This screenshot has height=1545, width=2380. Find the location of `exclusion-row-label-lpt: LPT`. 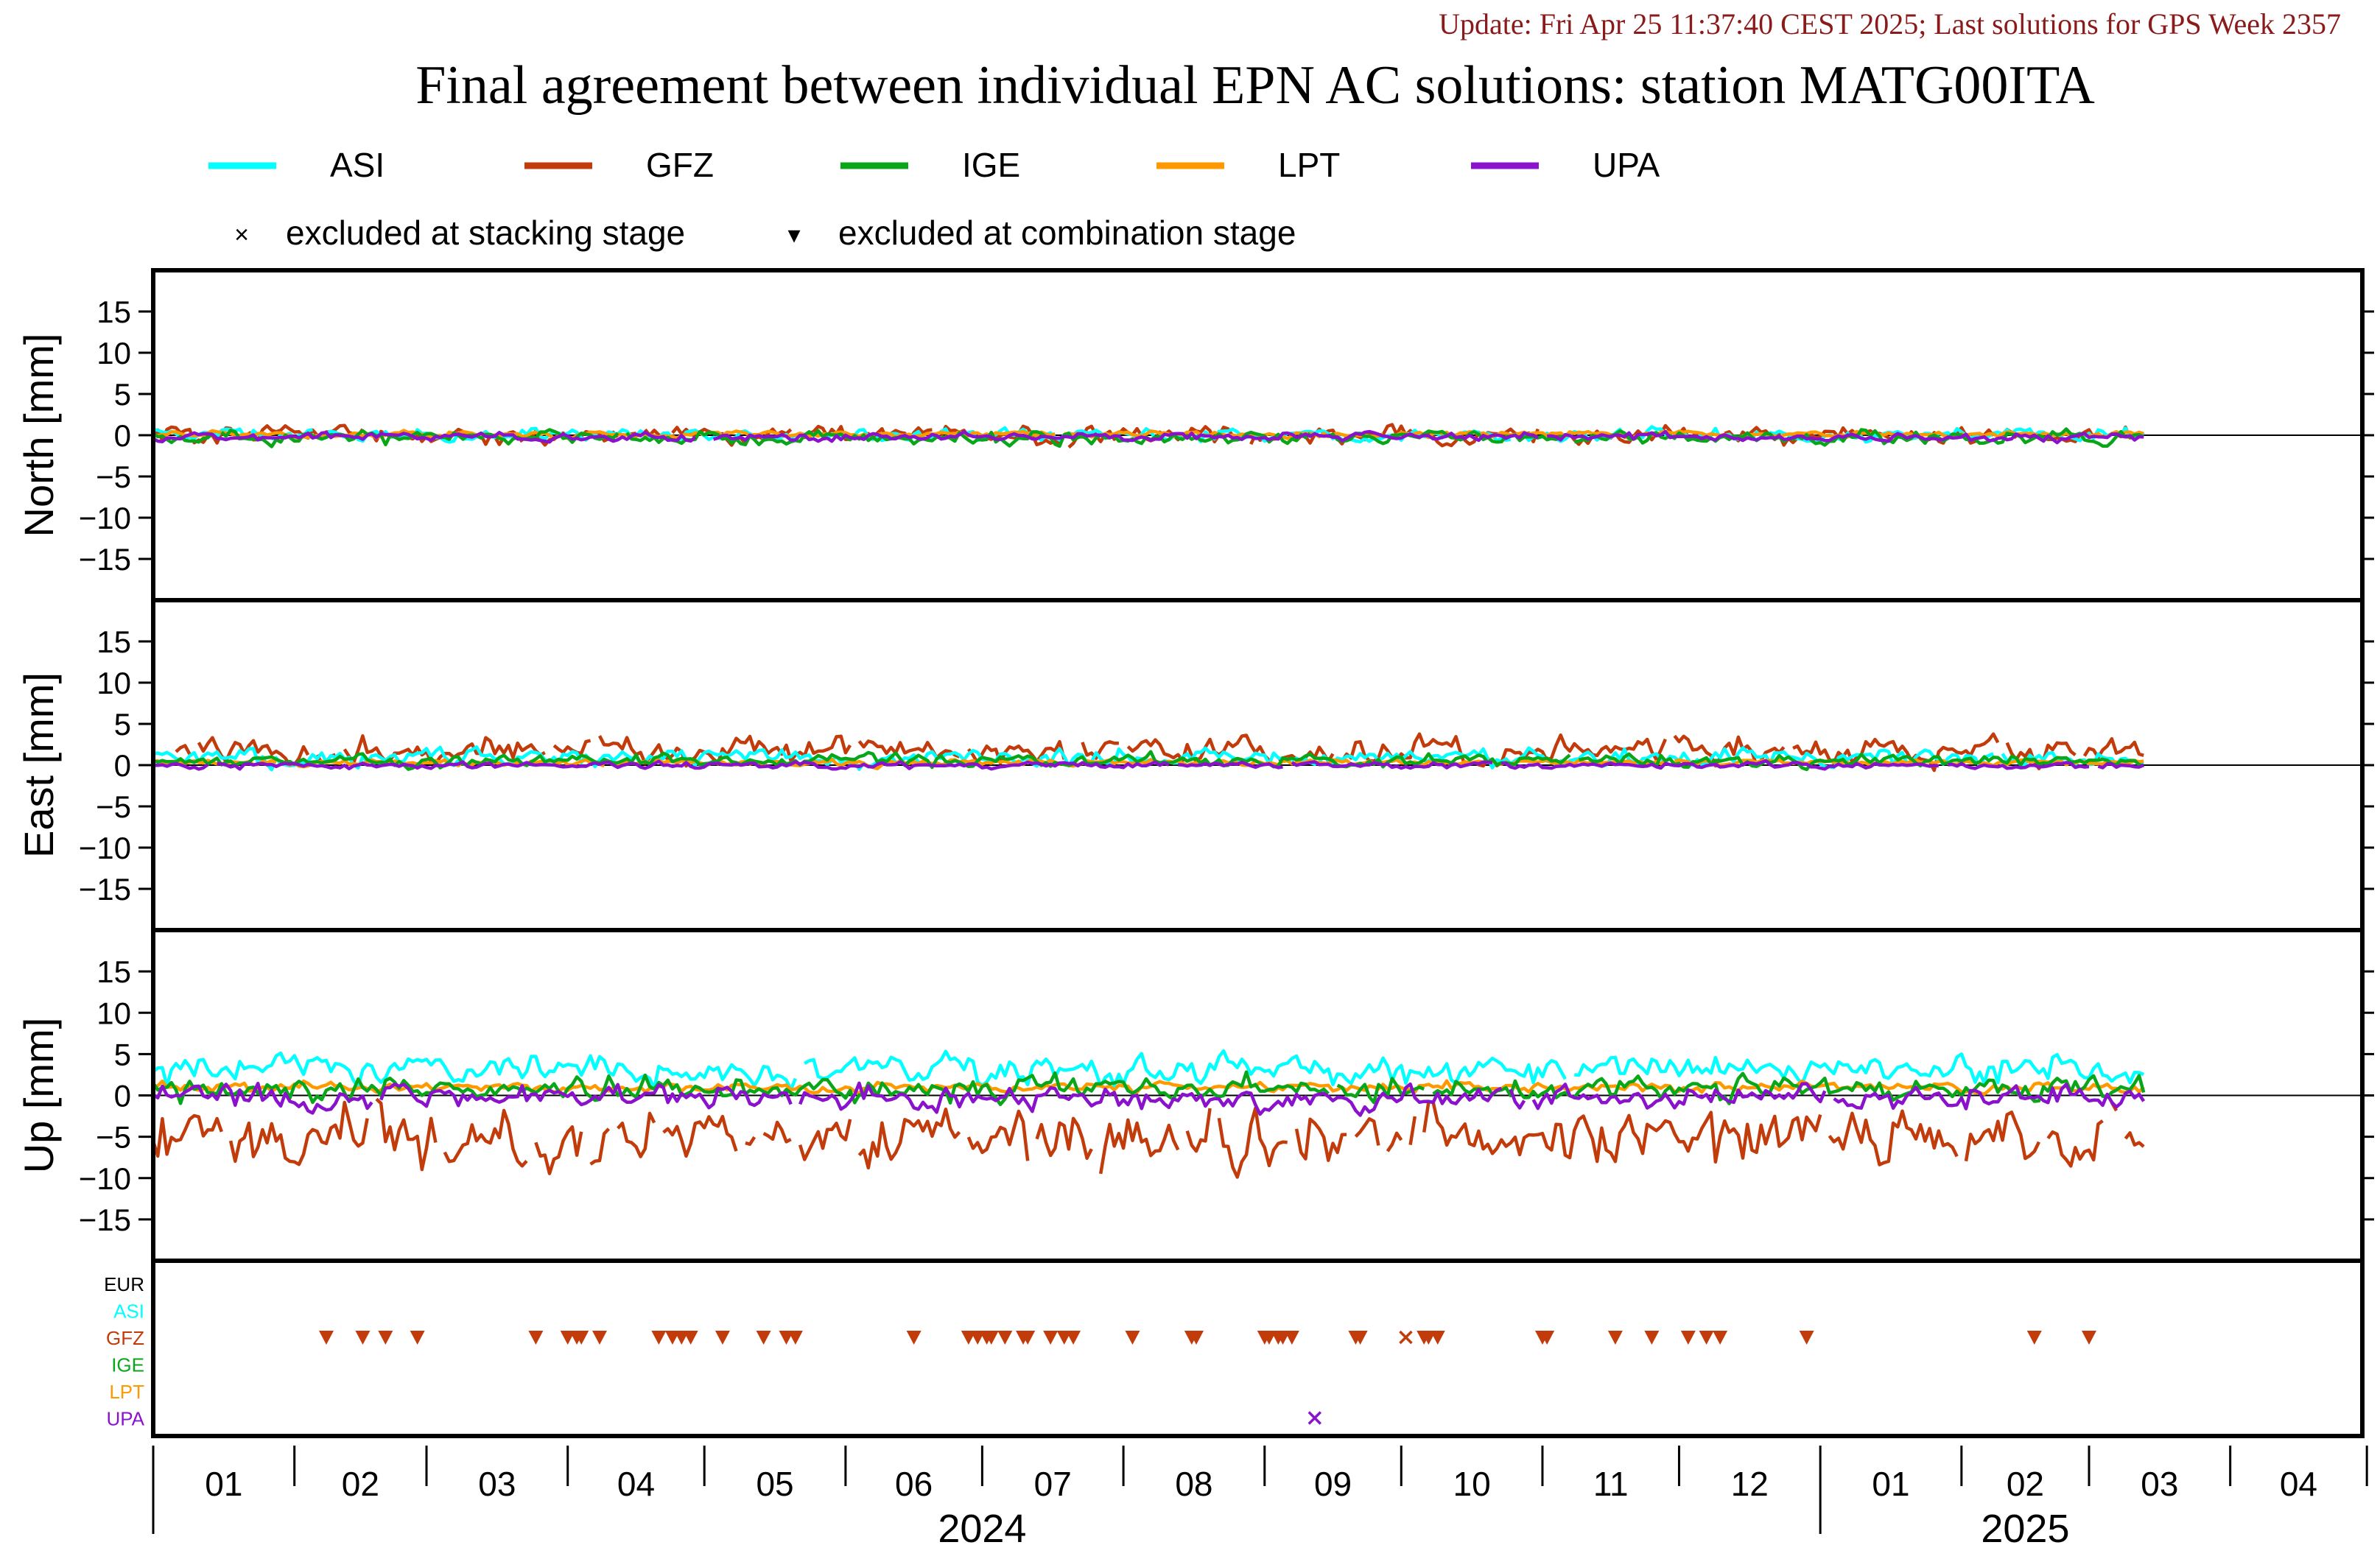

exclusion-row-label-lpt: LPT is located at coordinates (126, 1392).